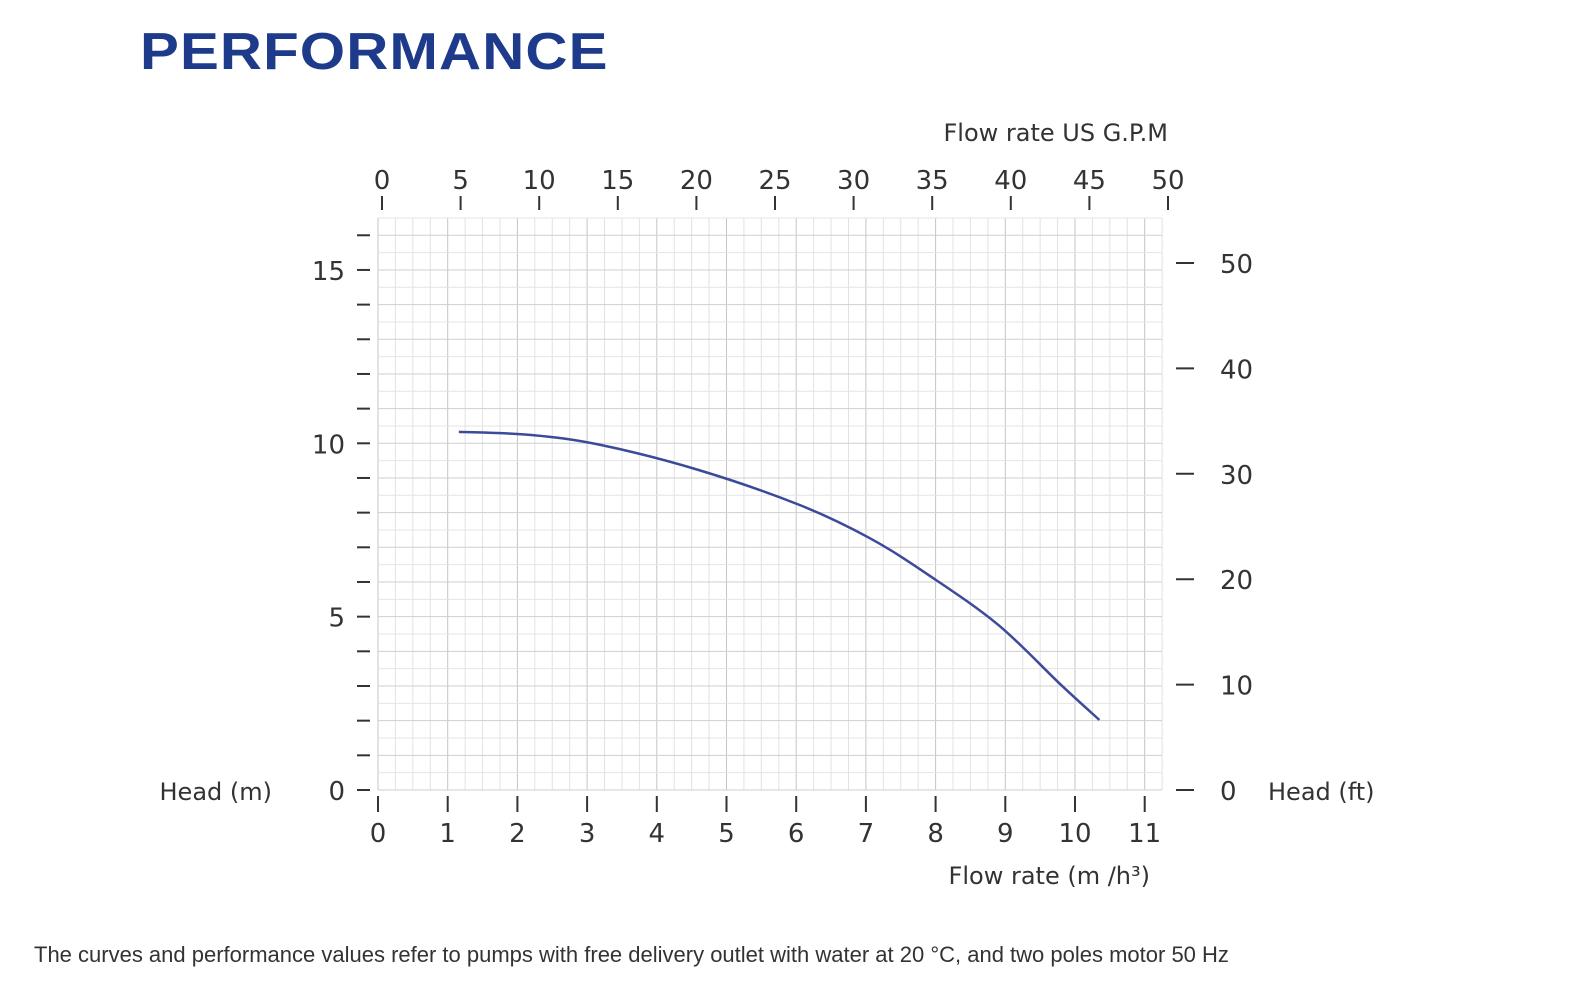  Describe the element at coordinates (726, 834) in the screenshot. I see `x-tick-label: 5` at that location.